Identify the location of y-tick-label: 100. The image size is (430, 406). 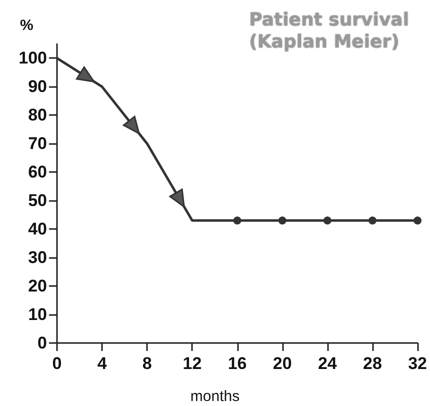
(32, 58).